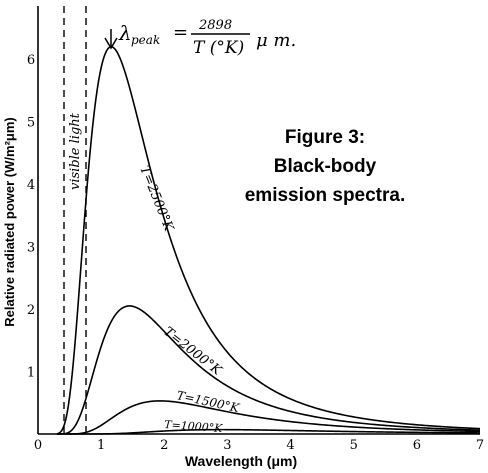 The height and width of the screenshot is (473, 488). What do you see at coordinates (325, 137) in the screenshot?
I see `caption-line-1: Figure 3:` at bounding box center [325, 137].